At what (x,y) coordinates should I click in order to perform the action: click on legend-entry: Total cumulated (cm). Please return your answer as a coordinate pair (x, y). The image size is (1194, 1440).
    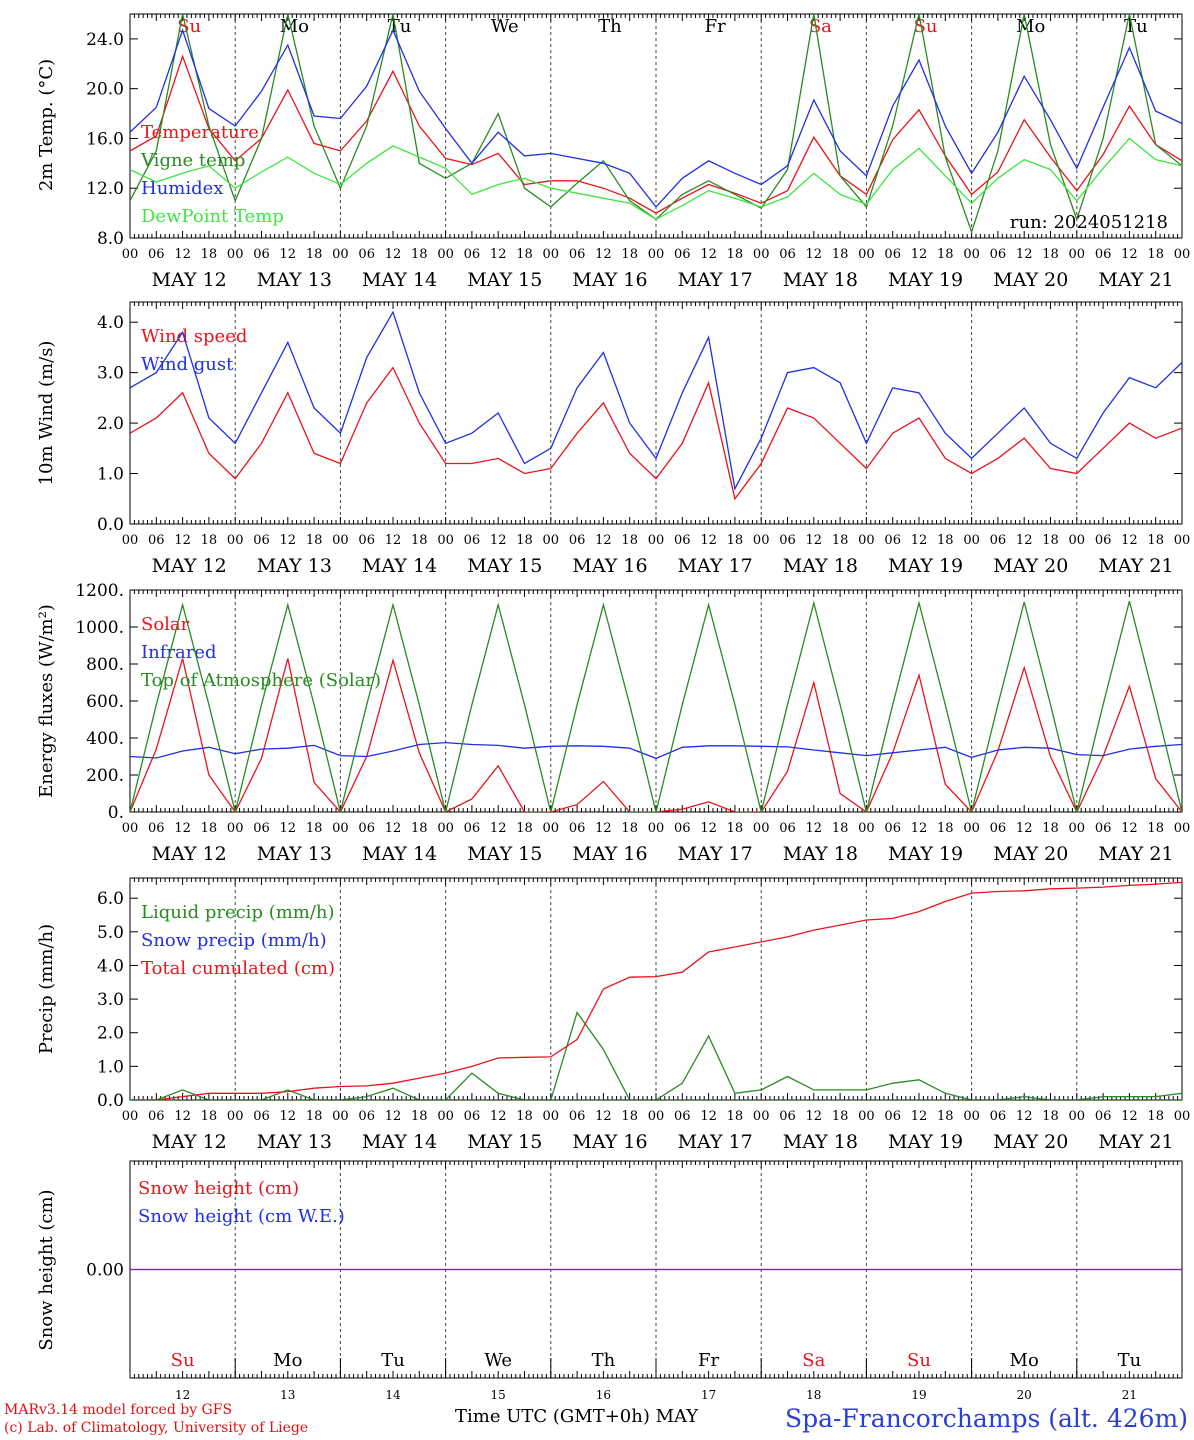
    Looking at the image, I should click on (238, 968).